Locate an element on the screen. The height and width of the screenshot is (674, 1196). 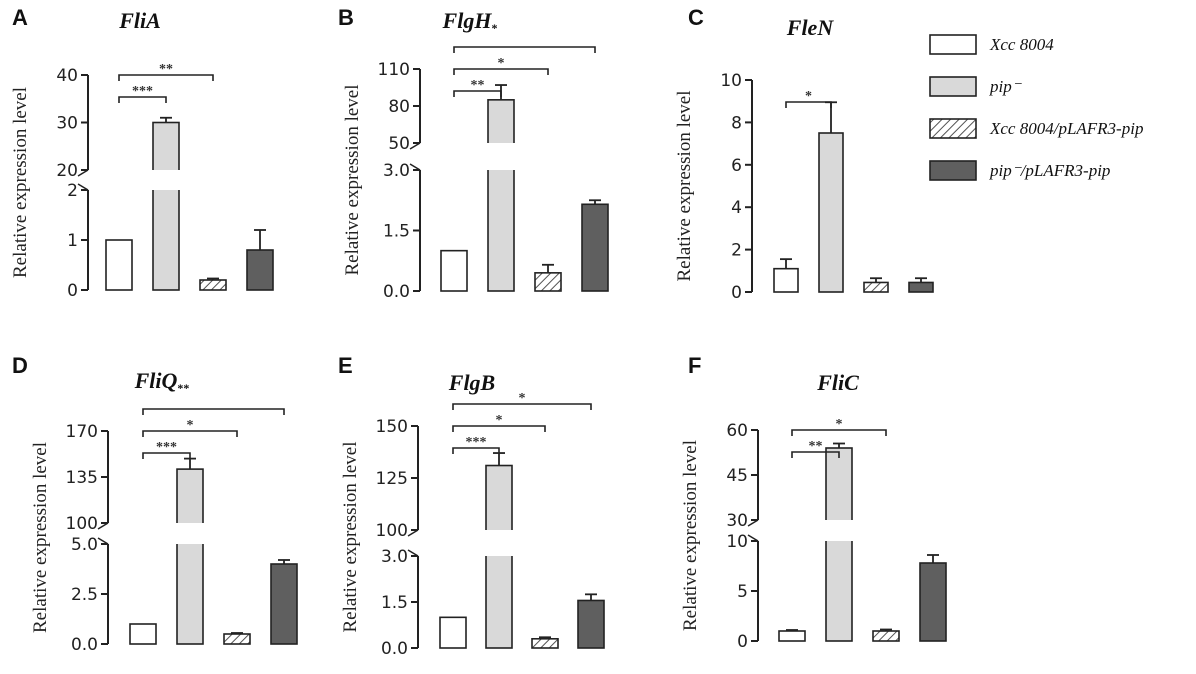
panel-letter: E is located at coordinates (345, 365).